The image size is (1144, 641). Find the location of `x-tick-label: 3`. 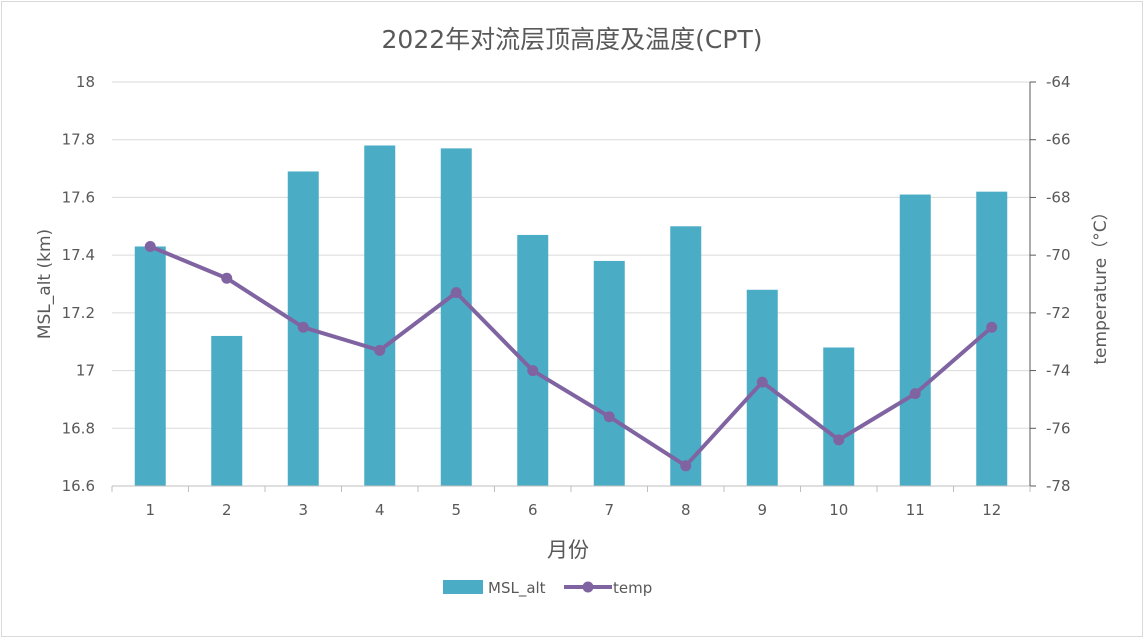

x-tick-label: 3 is located at coordinates (303, 510).